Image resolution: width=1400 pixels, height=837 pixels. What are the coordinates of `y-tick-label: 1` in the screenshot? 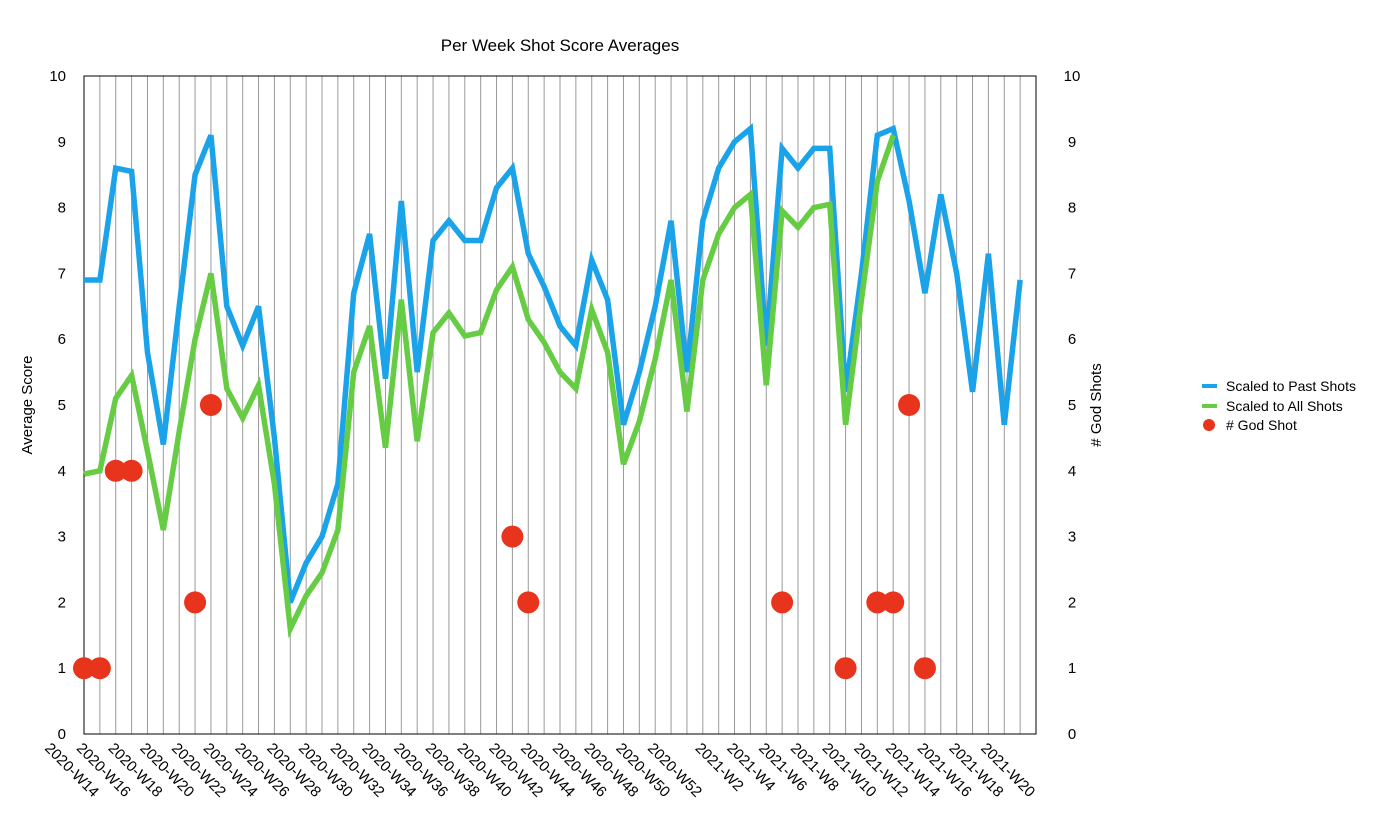 It's located at (62, 668).